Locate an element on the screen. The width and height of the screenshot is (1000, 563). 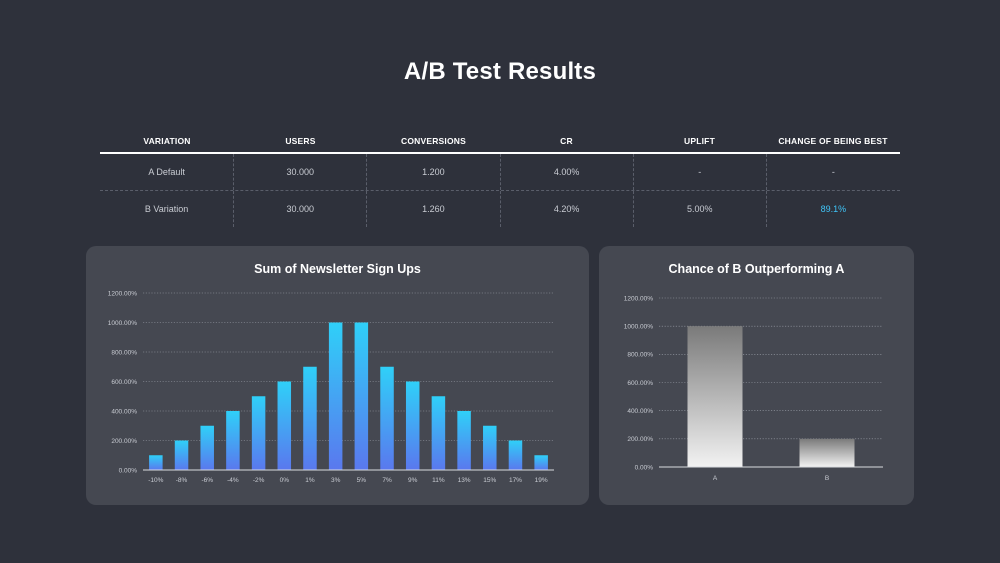
x-tick-label: 3% is located at coordinates (336, 480).